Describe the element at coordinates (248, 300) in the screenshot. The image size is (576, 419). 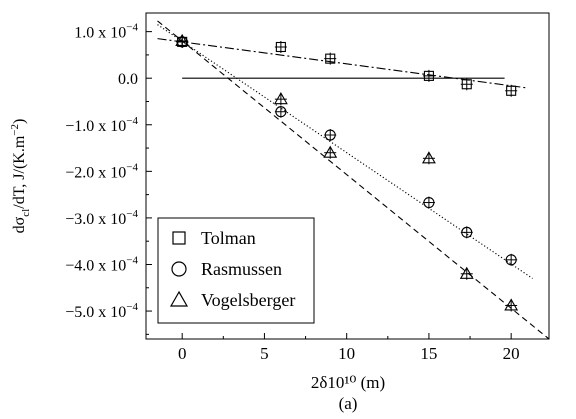
I see `legend-label-vogelsberger: Vogelsberger` at that location.